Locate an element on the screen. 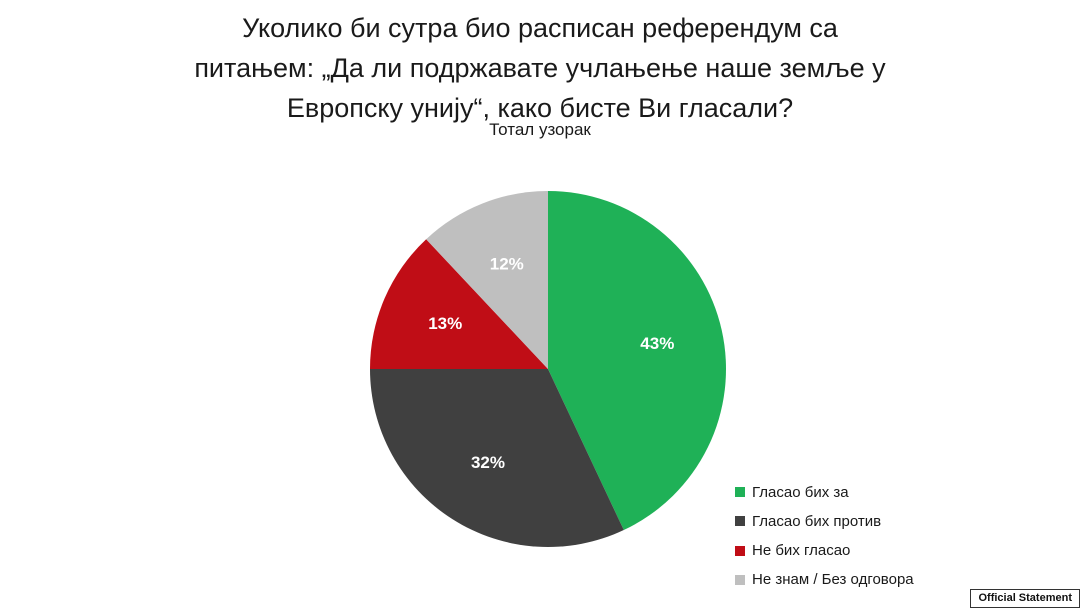 The height and width of the screenshot is (608, 1080). legend-label-against: Гласао бих против is located at coordinates (817, 521).